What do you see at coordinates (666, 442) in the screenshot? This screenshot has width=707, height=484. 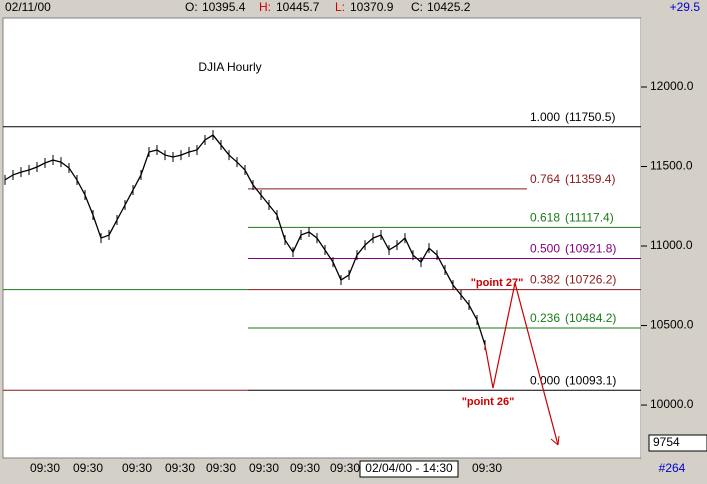 I see `last-price-label: 9754` at bounding box center [666, 442].